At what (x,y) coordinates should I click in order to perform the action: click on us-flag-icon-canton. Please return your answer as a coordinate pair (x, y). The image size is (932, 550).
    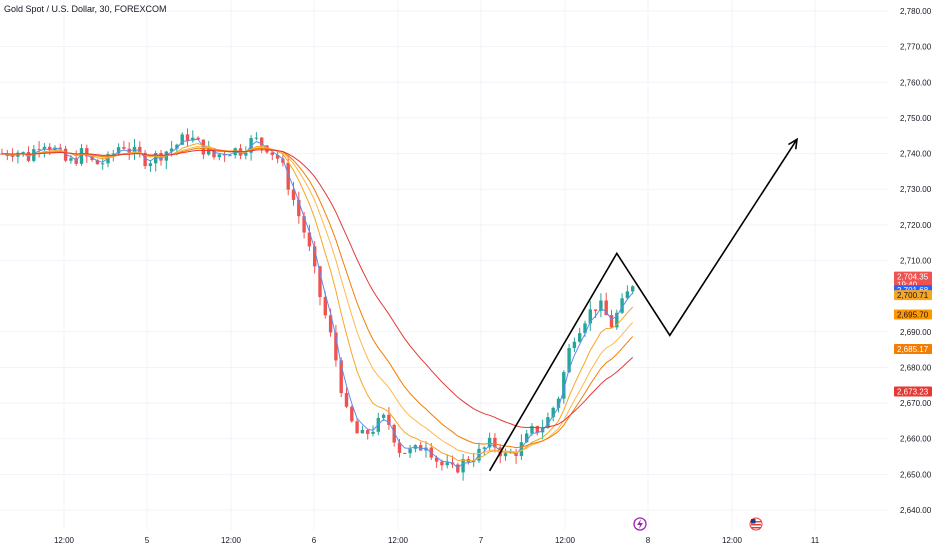
    Looking at the image, I should click on (753, 521).